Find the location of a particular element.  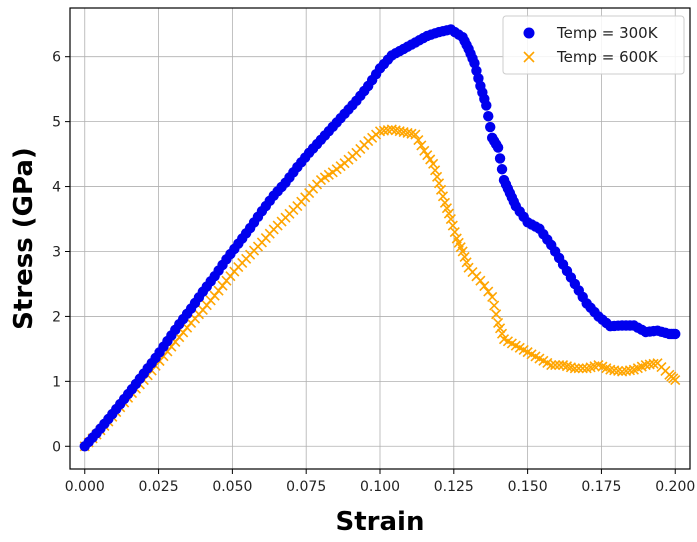

y-tick-label: 6 is located at coordinates (56, 58).